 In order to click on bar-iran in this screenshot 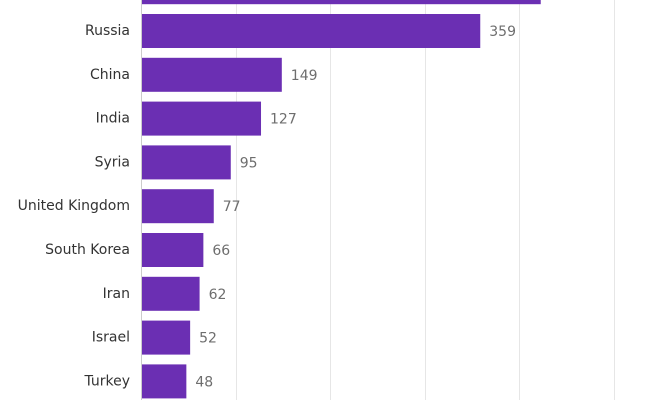, I will do `click(170, 293)`.